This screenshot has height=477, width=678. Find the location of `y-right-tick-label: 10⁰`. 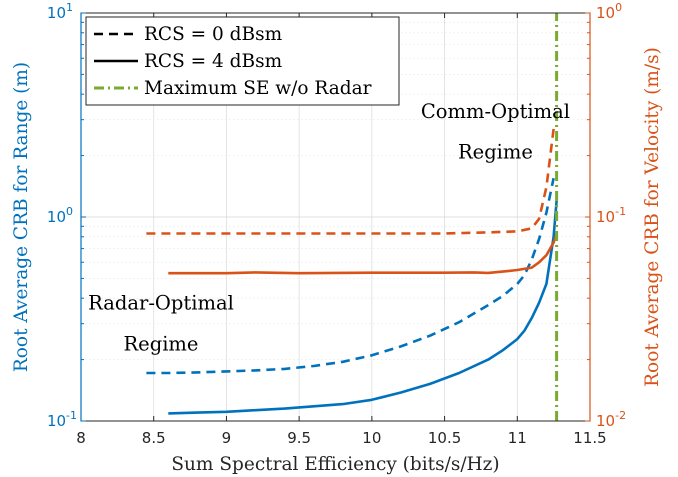

y-right-tick-label: 10⁰ is located at coordinates (609, 11).